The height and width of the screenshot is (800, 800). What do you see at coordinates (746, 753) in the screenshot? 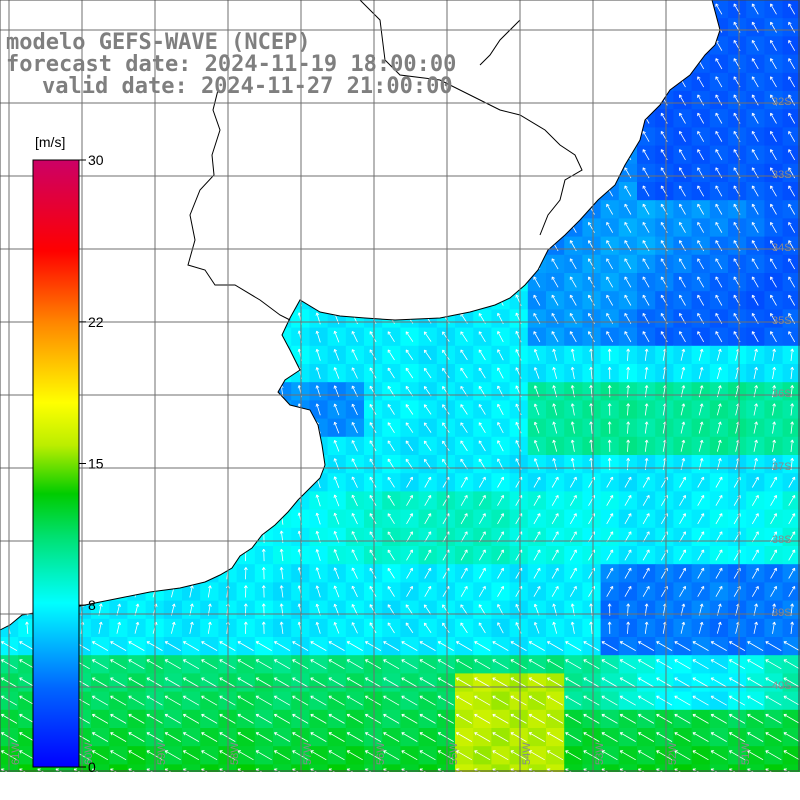
I see `lon-label: 51W` at bounding box center [746, 753].